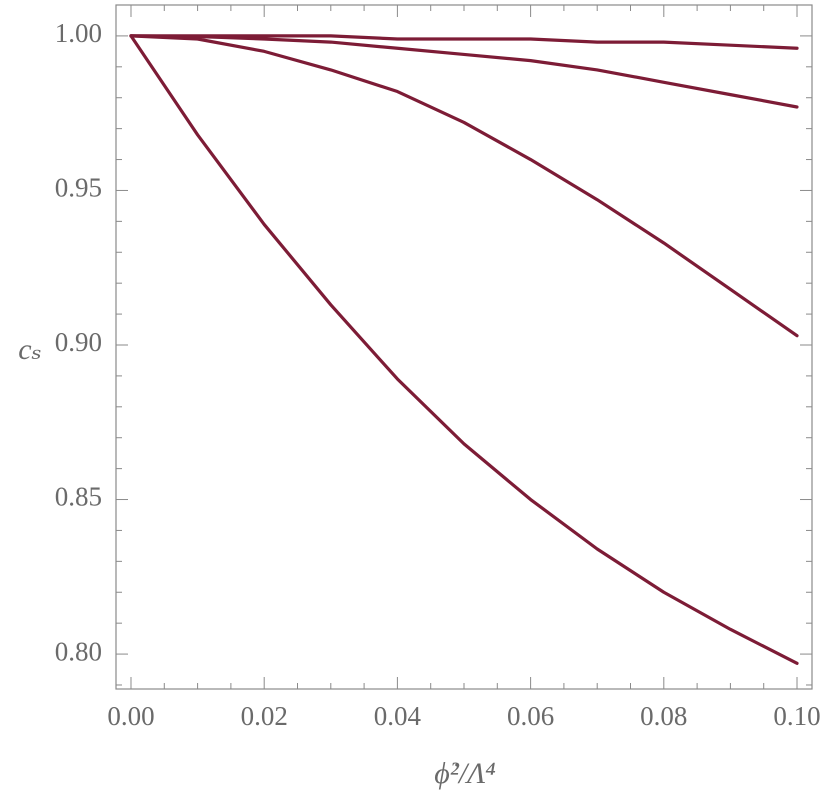 Image resolution: width=830 pixels, height=803 pixels. Describe the element at coordinates (530, 716) in the screenshot. I see `x-tick-label: 0.06` at that location.